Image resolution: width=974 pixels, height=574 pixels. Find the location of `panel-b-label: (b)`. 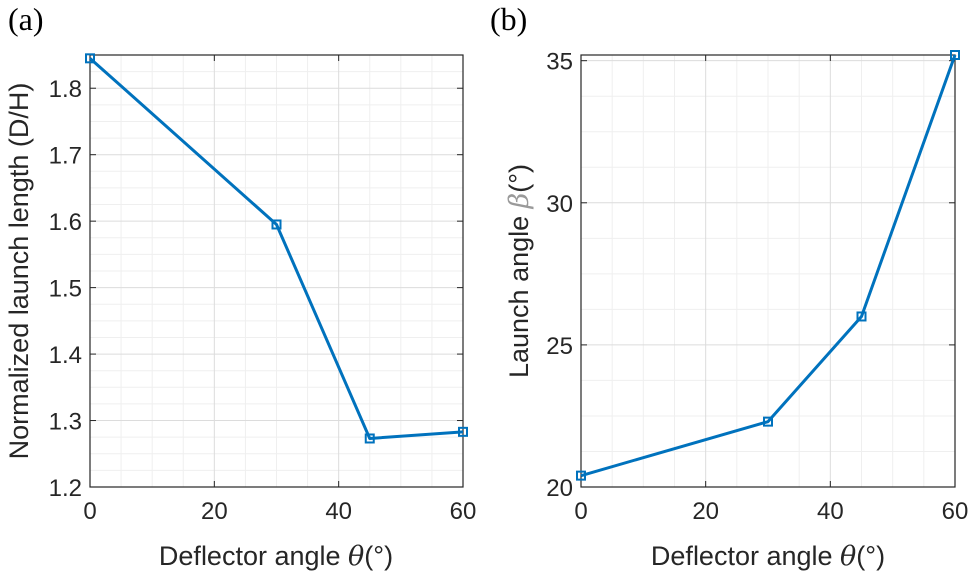

panel-b-label: (b) is located at coordinates (508, 19).